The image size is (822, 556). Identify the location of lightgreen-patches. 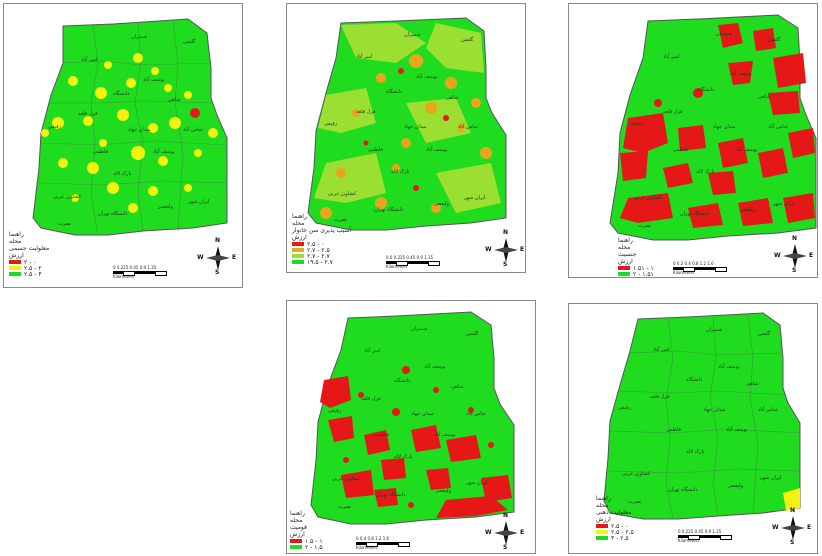
(407, 118).